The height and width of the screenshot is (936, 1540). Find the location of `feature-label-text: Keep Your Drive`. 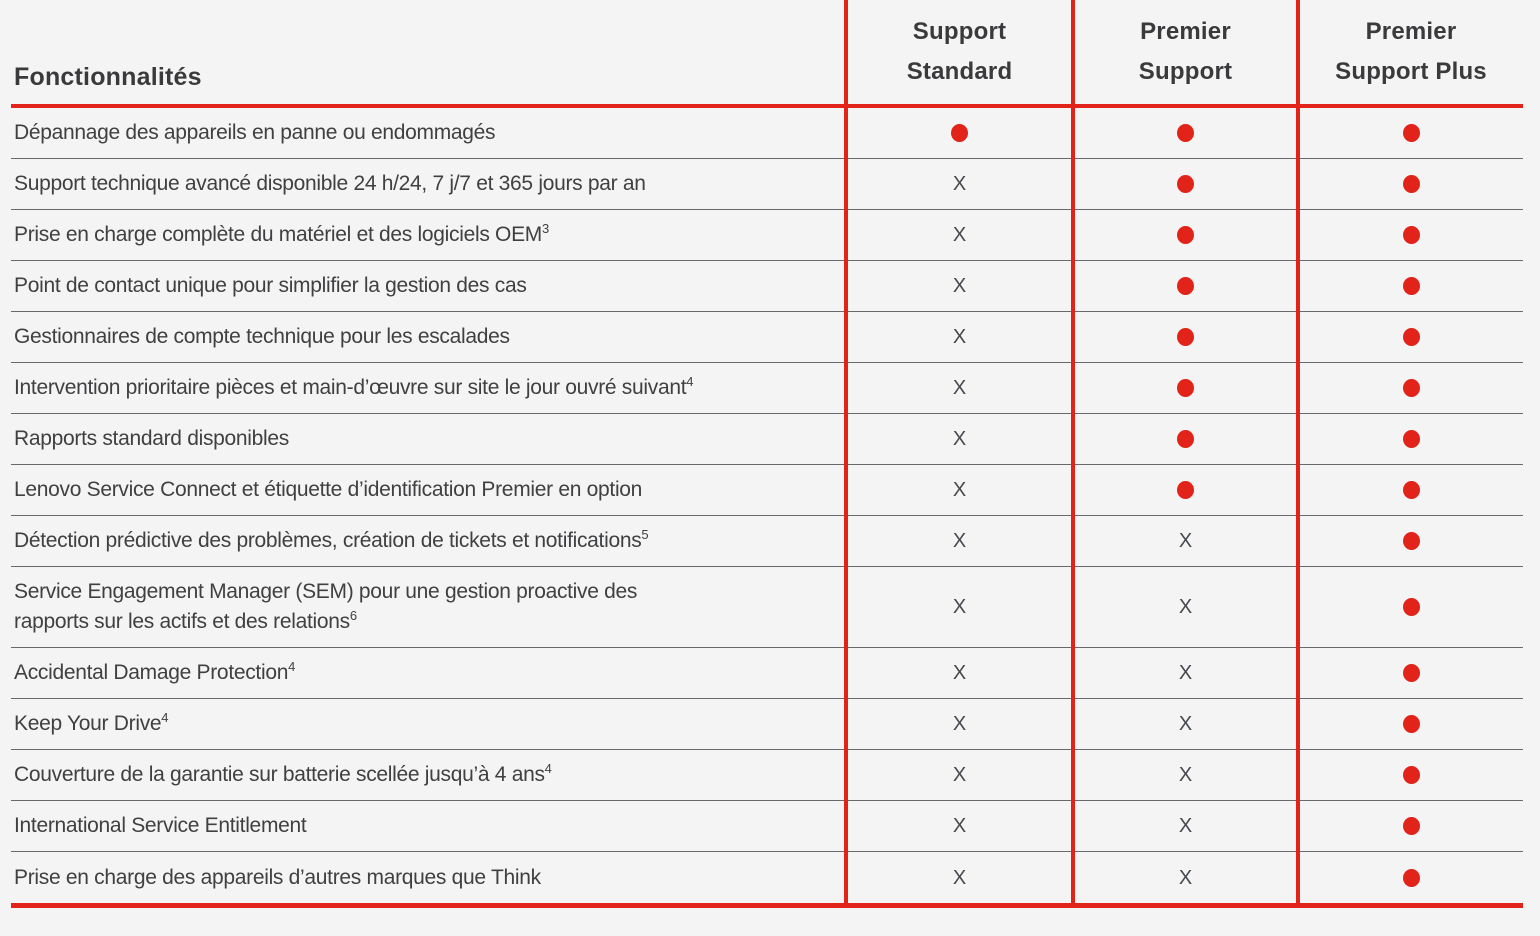

feature-label-text: Keep Your Drive is located at coordinates (88, 723).